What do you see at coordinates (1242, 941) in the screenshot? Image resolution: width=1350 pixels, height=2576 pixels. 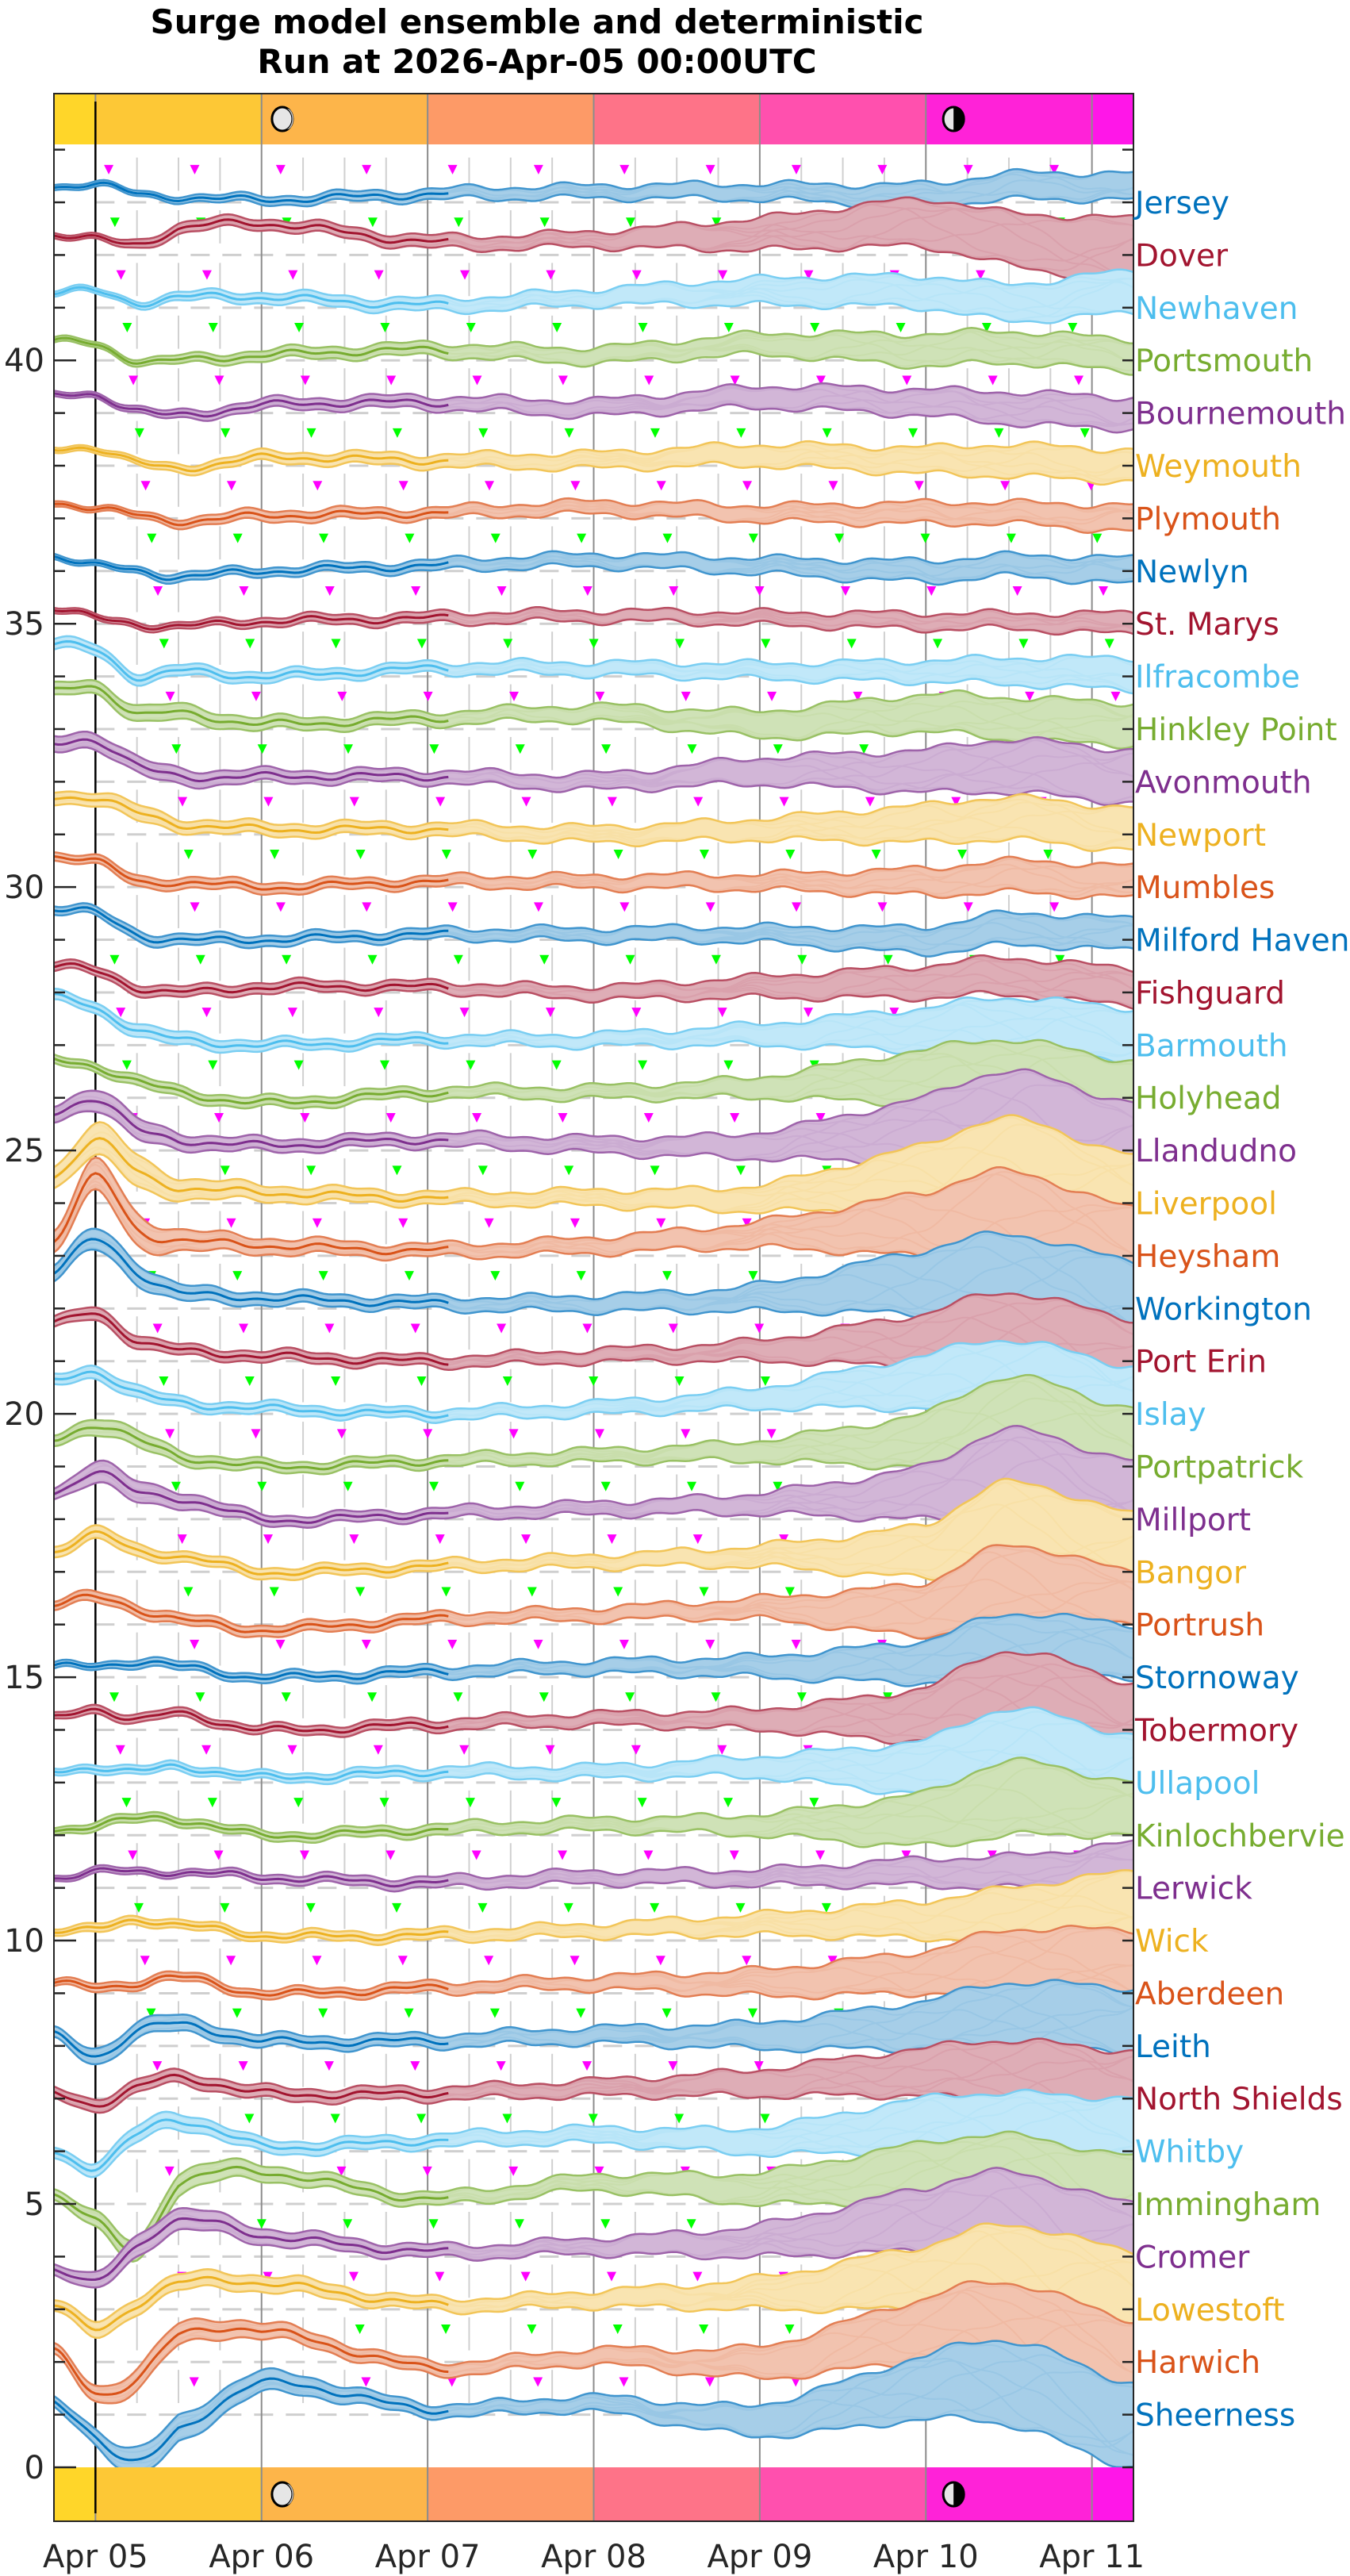 I see `station-label: Milford Haven` at bounding box center [1242, 941].